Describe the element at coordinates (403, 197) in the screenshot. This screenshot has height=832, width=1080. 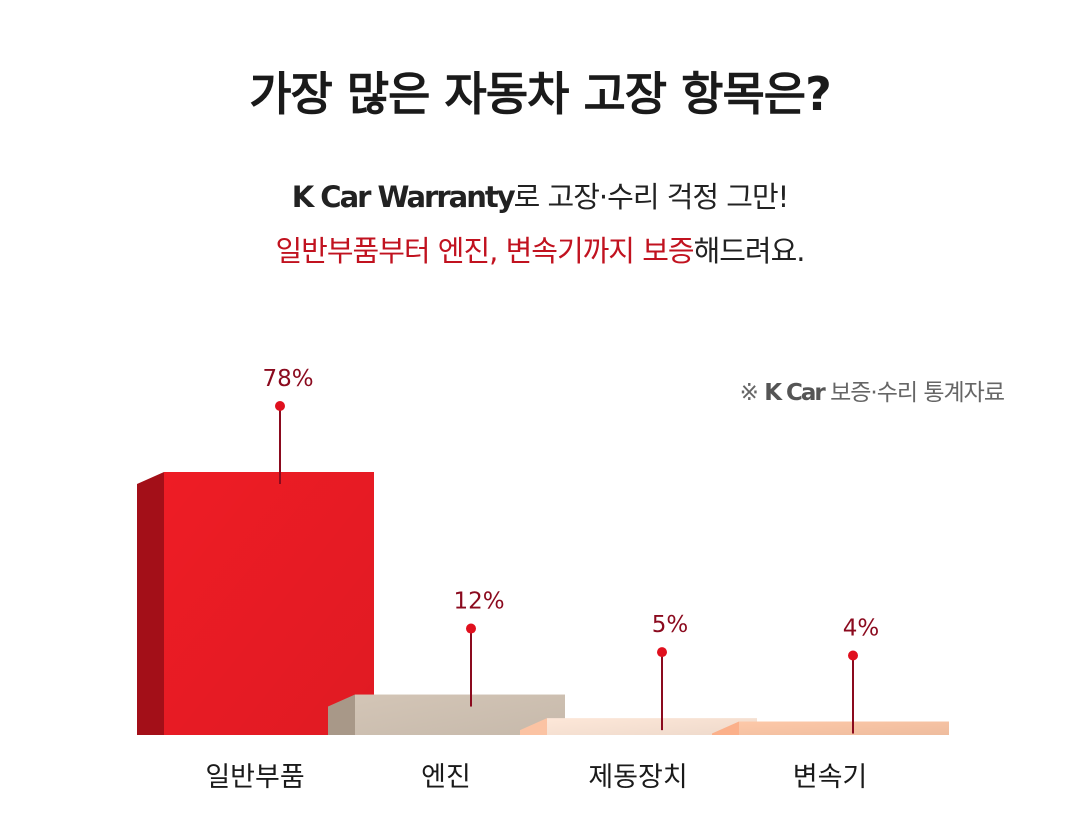
I see `subtitle-brand: K Car Warranty` at that location.